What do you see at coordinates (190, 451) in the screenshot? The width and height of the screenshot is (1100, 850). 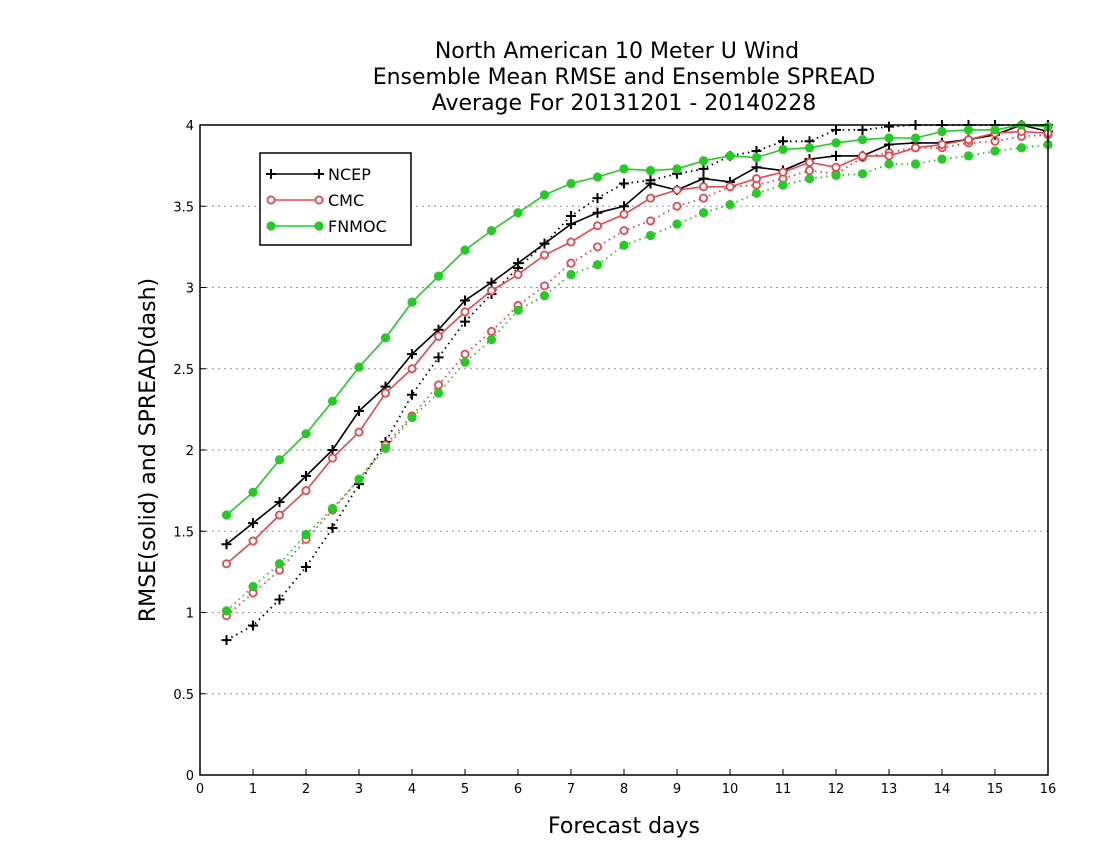 I see `y-tick-label: 2` at bounding box center [190, 451].